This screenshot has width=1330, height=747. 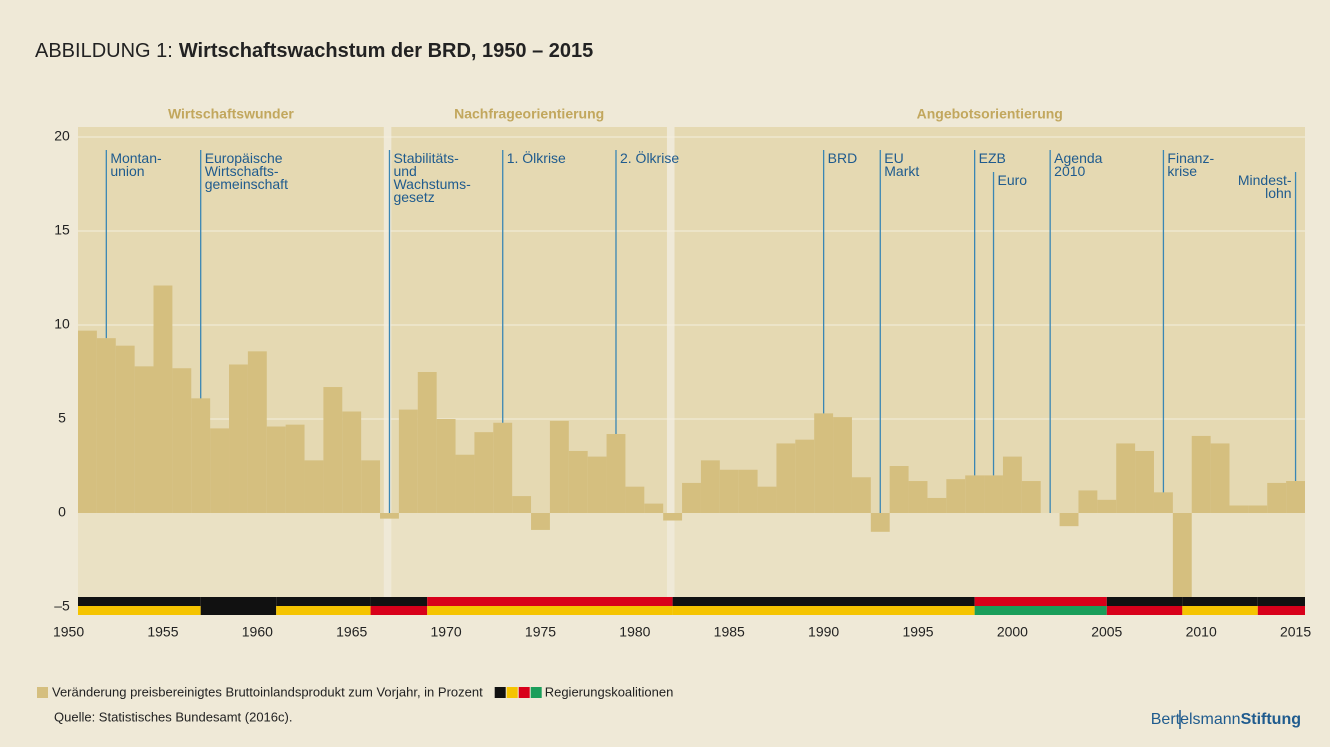 I want to click on event-label: Euro, so click(x=1013, y=180).